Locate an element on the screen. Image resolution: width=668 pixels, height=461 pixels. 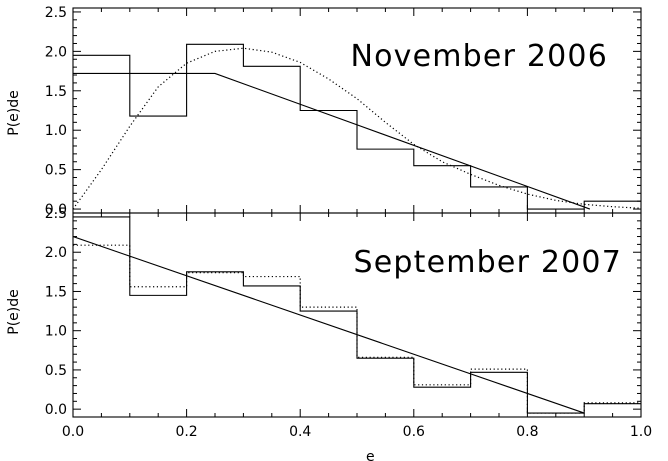
x-axis-label: e is located at coordinates (370, 455).